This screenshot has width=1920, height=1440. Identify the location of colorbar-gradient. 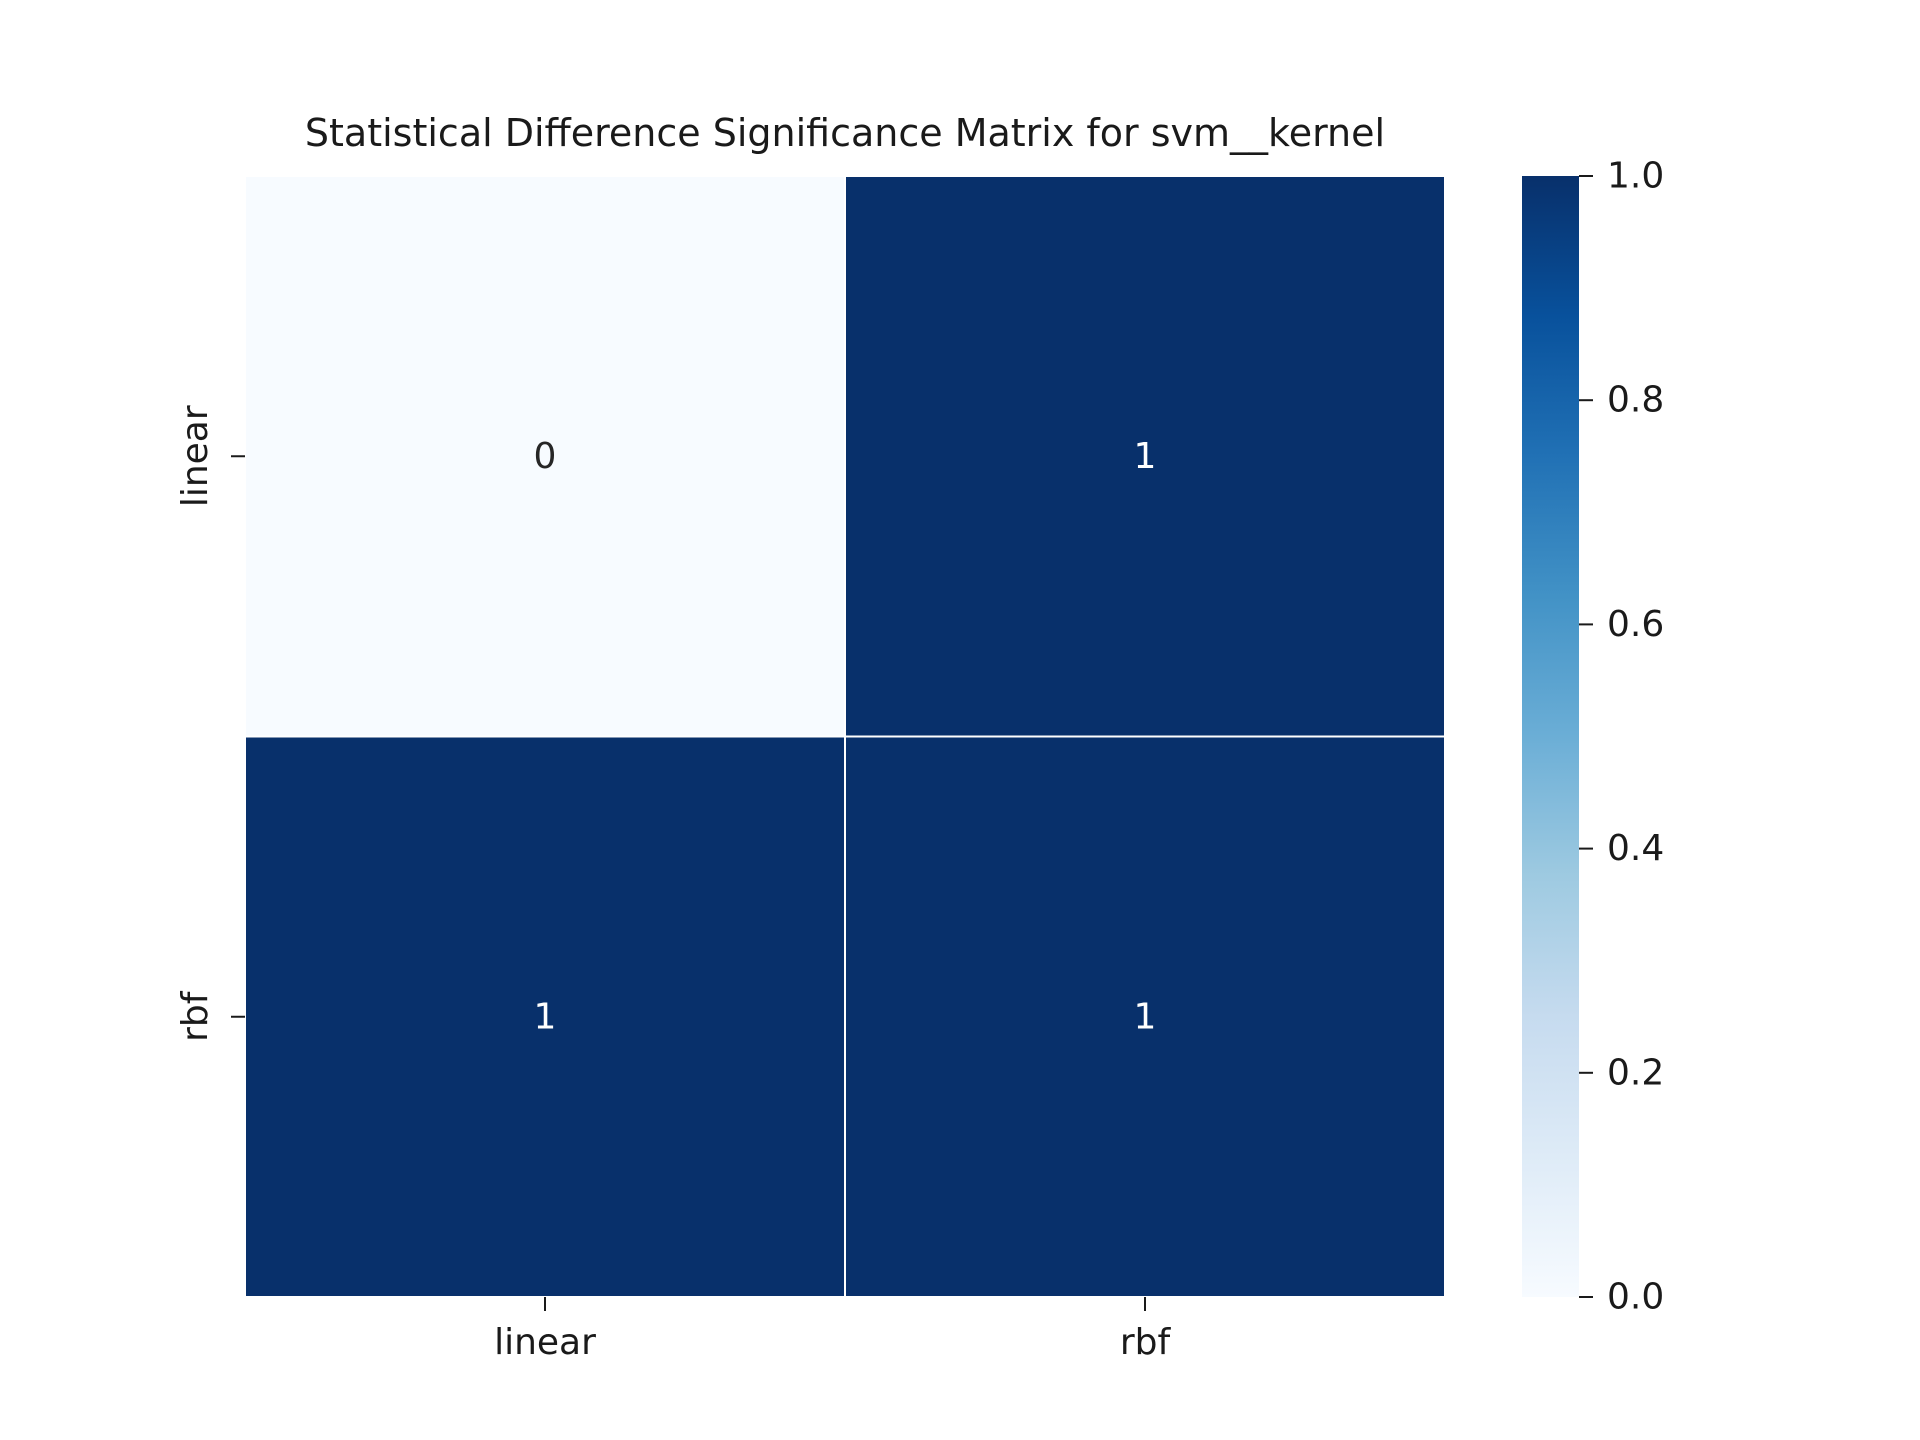
(1550, 736).